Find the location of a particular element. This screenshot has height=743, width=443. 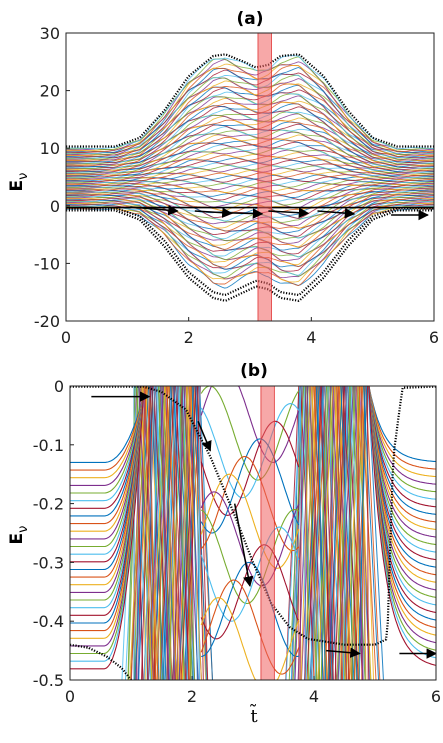

x-tick-label: 6 is located at coordinates (436, 696).